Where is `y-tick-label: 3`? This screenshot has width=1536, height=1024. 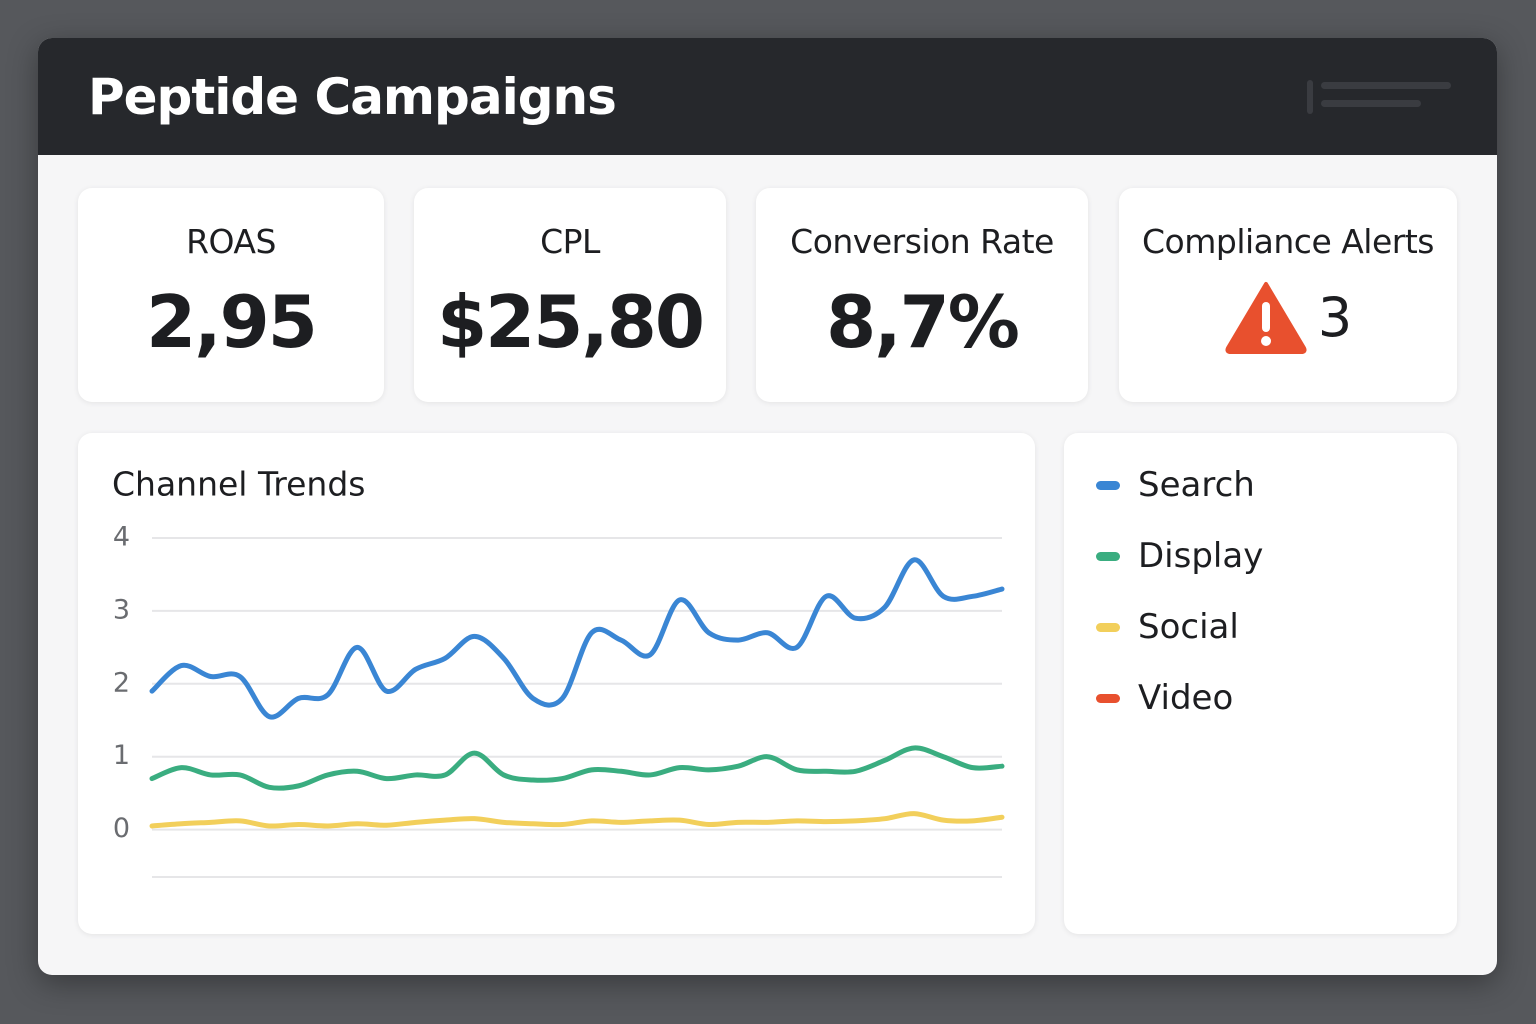
y-tick-label: 3 is located at coordinates (121, 609).